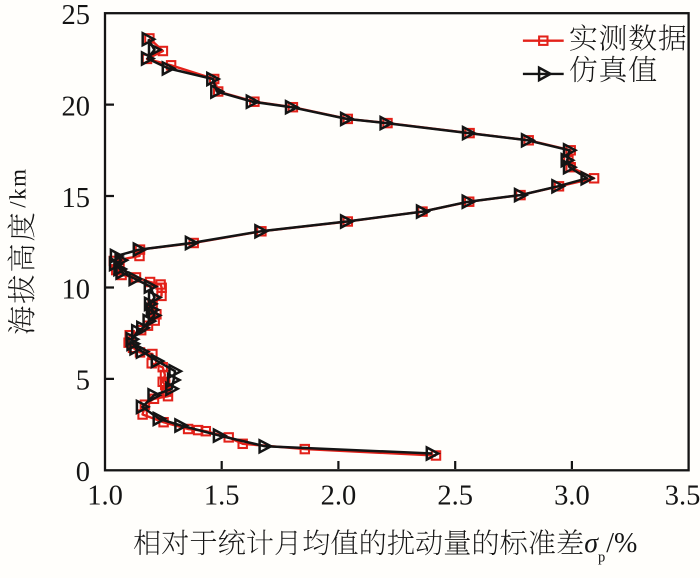 This screenshot has height=578, width=700. Describe the element at coordinates (76, 106) in the screenshot. I see `svg-text: 20` at that location.